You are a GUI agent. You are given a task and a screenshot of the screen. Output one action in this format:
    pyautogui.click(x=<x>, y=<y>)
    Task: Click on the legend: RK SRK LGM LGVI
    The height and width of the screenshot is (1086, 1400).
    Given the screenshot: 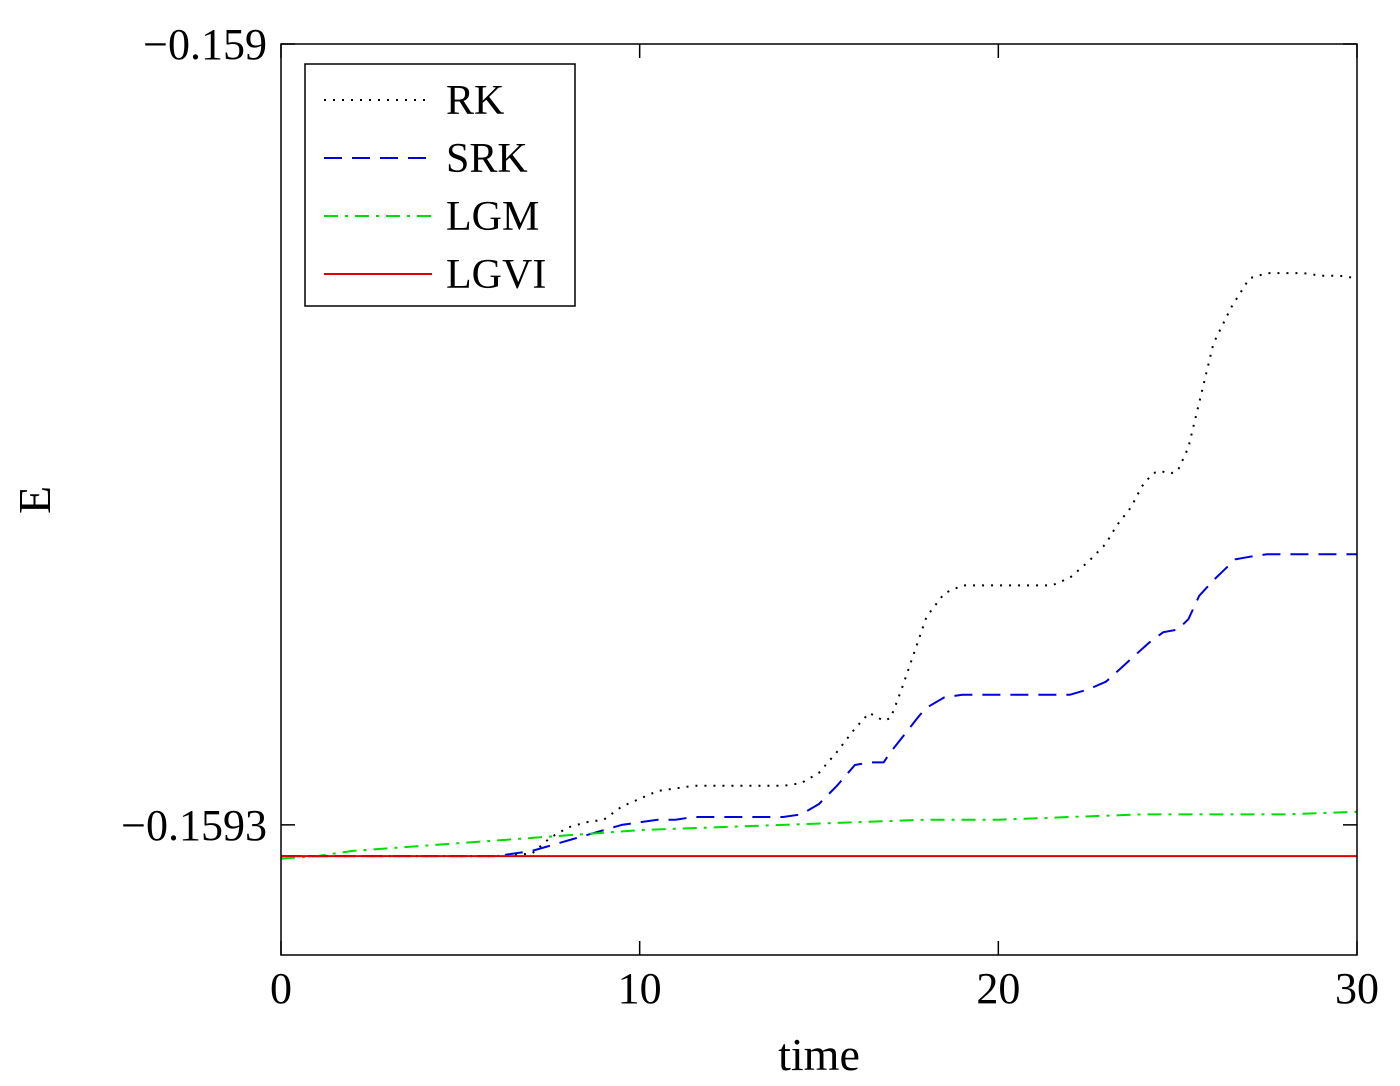 What is the action you would take?
    pyautogui.click(x=440, y=185)
    